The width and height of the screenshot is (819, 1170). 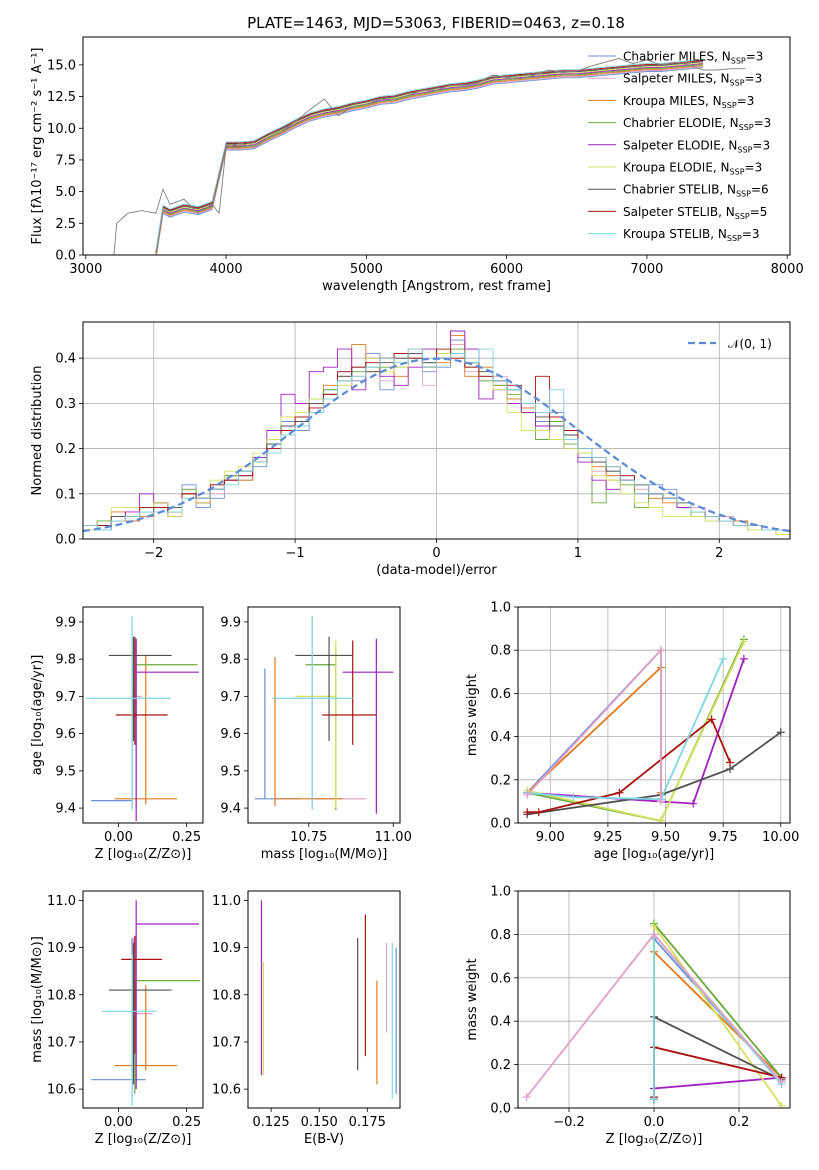 I want to click on weight-vs-Z-ytick-label-2: 0.4, so click(x=500, y=1022).